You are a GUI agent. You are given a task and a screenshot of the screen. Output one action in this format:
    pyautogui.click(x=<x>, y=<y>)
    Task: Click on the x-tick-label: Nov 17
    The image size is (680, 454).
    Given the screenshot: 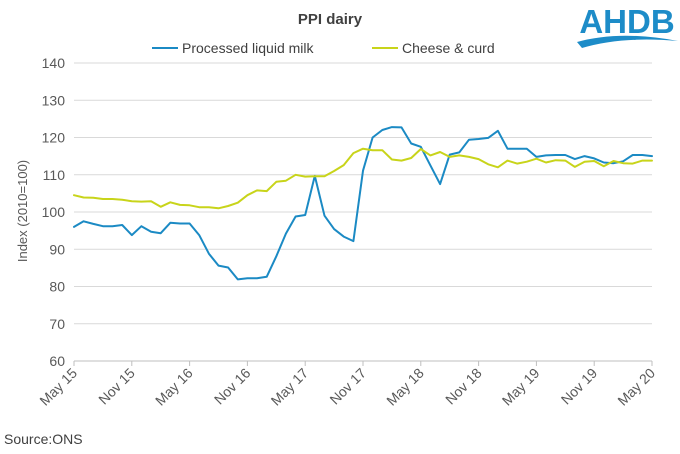 What is the action you would take?
    pyautogui.click(x=347, y=386)
    